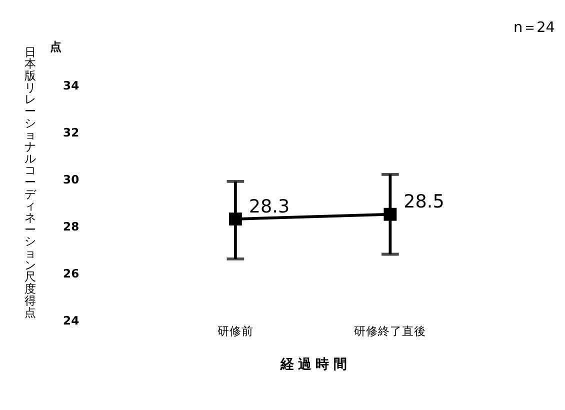  What do you see at coordinates (71, 132) in the screenshot?
I see `y-tick-label: 32` at bounding box center [71, 132].